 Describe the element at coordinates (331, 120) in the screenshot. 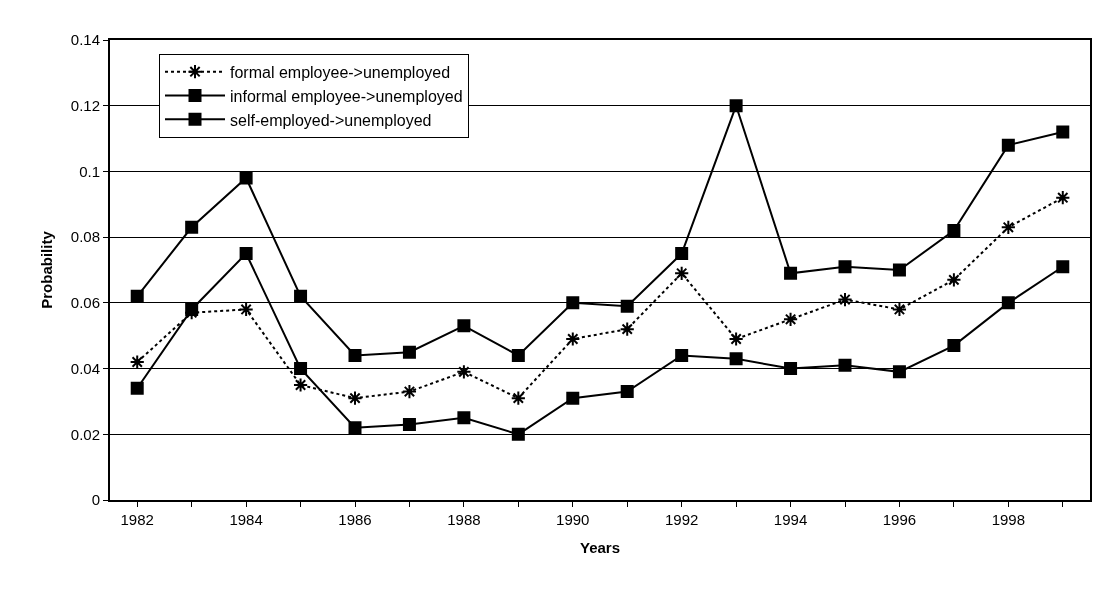

I see `legend-label: self-employed->unemployed` at that location.